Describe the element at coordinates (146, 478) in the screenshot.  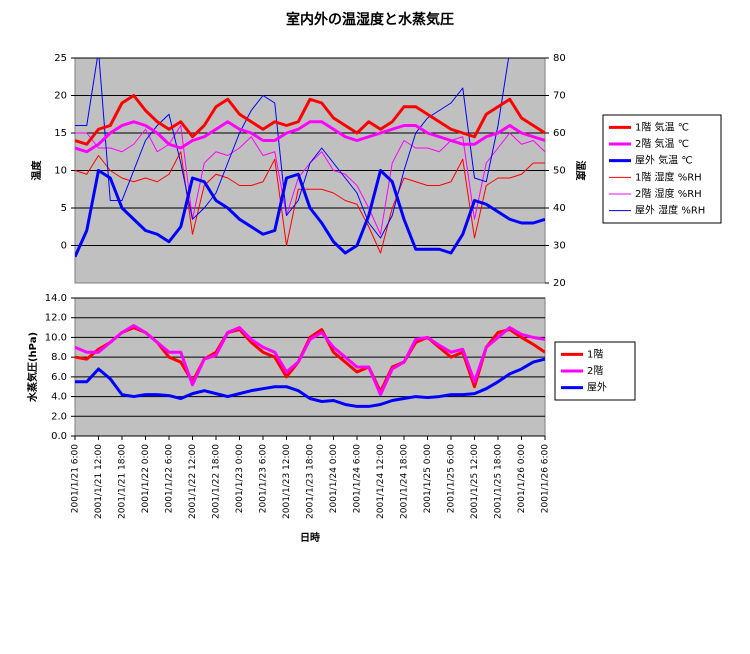
I see `x-tick-label: 2001/1/22 0:00` at that location.